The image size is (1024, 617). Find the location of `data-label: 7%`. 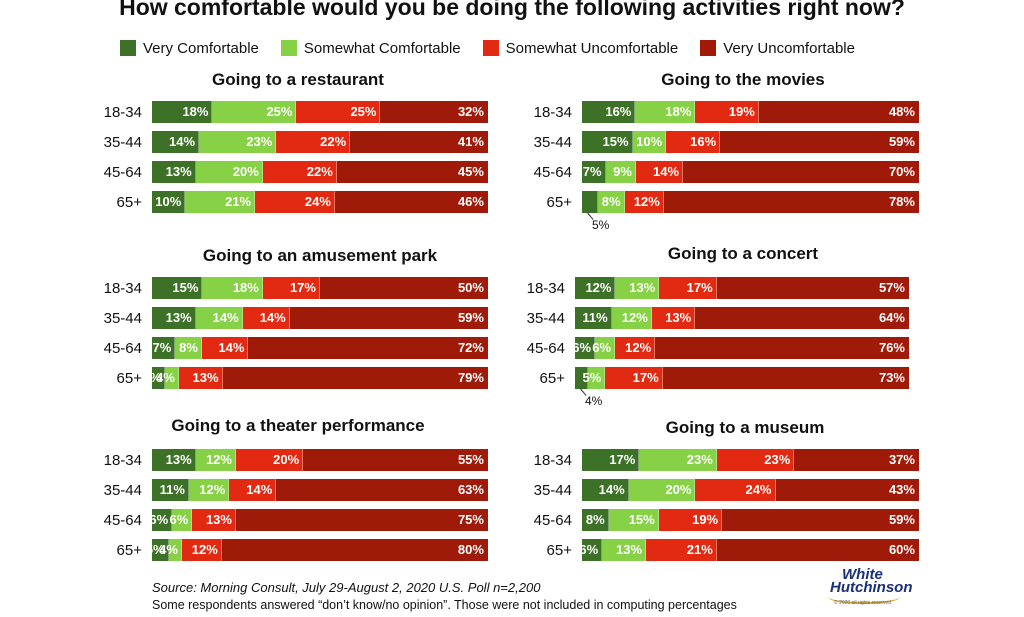

data-label: 7% is located at coordinates (592, 171).